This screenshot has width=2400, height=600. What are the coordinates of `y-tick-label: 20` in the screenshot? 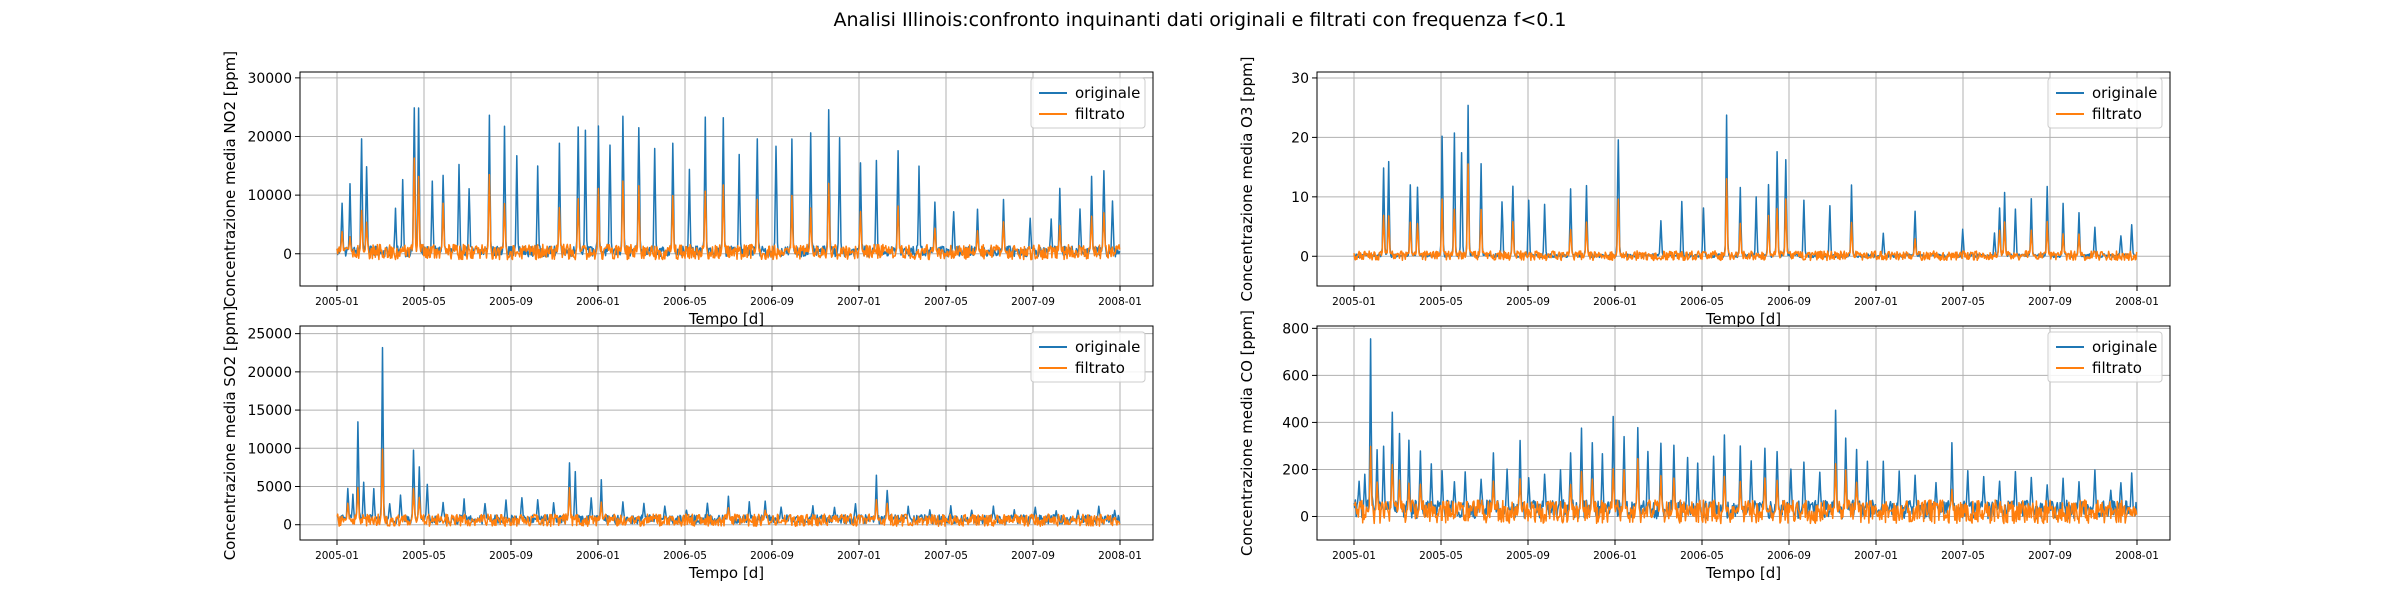 It's located at (1300, 138).